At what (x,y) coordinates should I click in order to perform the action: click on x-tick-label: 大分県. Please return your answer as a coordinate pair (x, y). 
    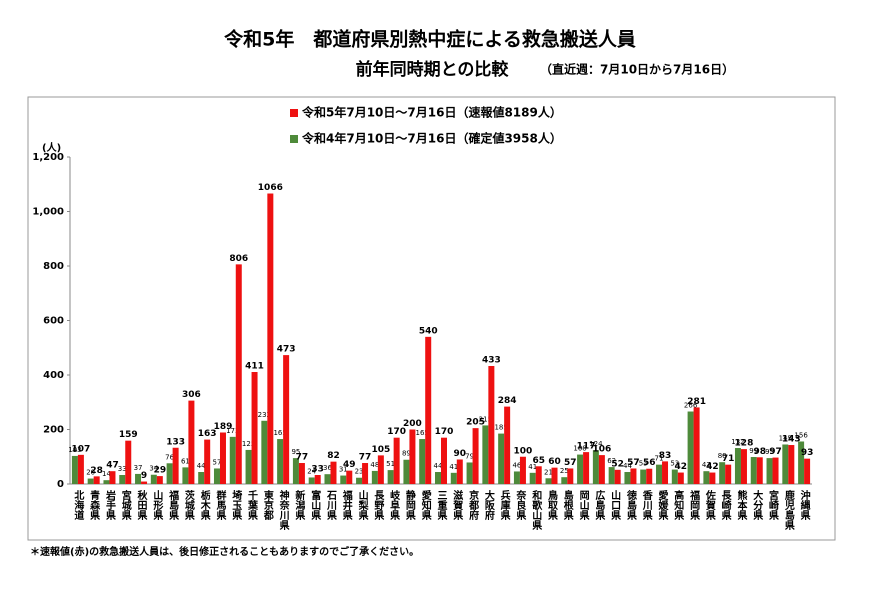
    Looking at the image, I should click on (757, 505).